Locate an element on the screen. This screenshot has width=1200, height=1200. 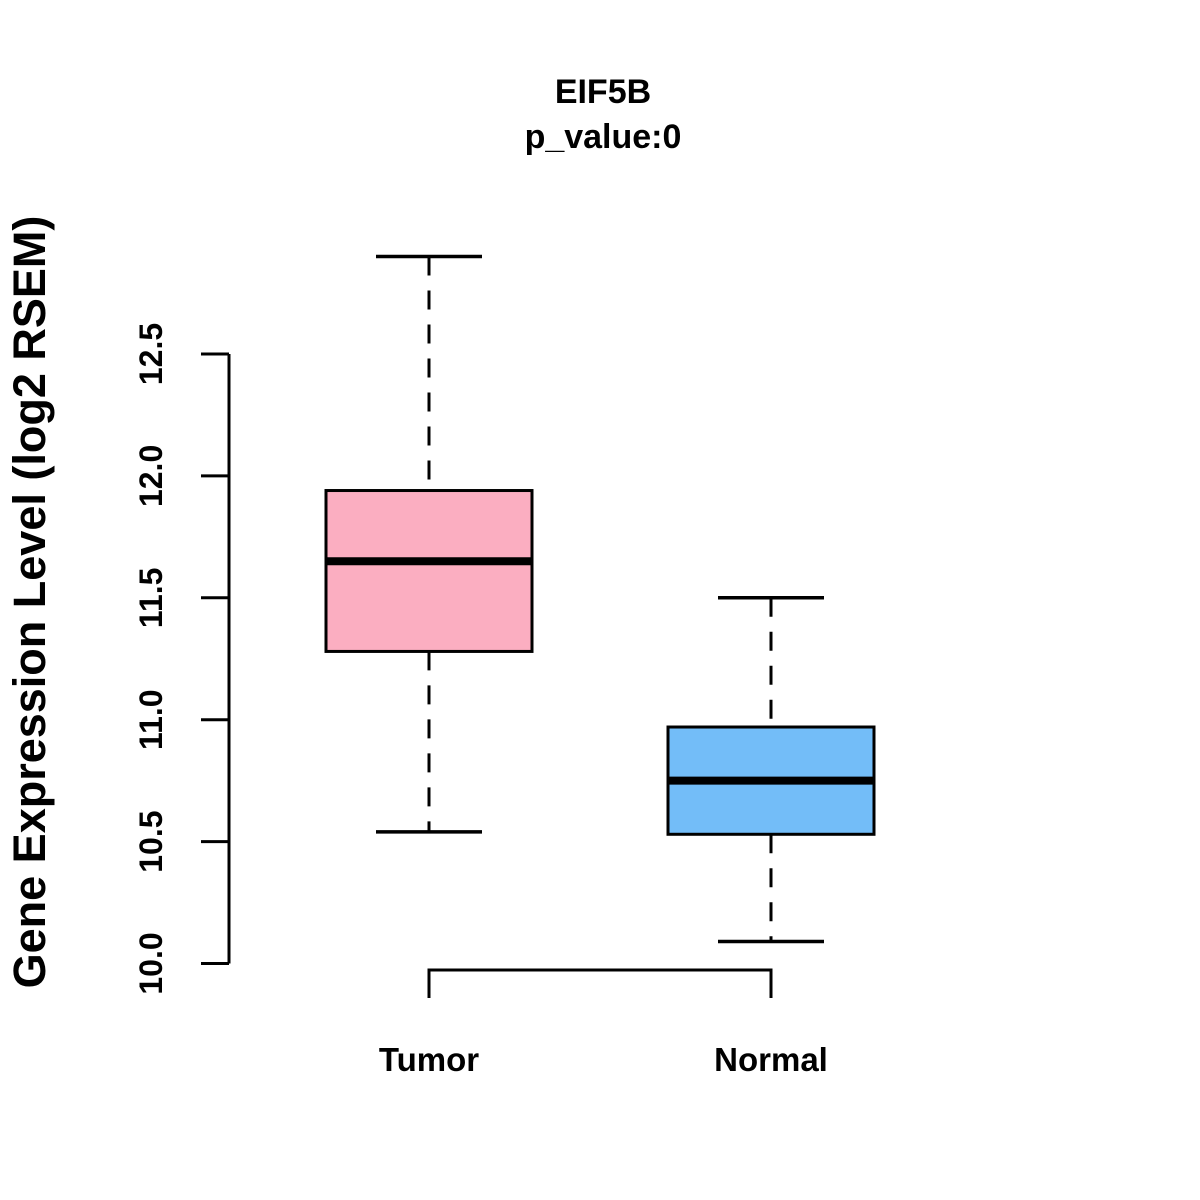
y-tick-label: 12.0 is located at coordinates (151, 476).